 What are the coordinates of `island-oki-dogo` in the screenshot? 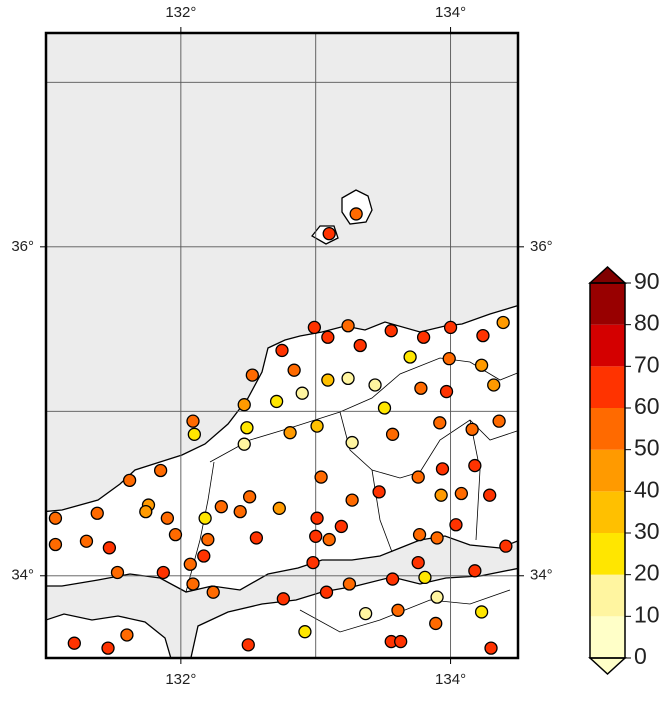 It's located at (357, 207).